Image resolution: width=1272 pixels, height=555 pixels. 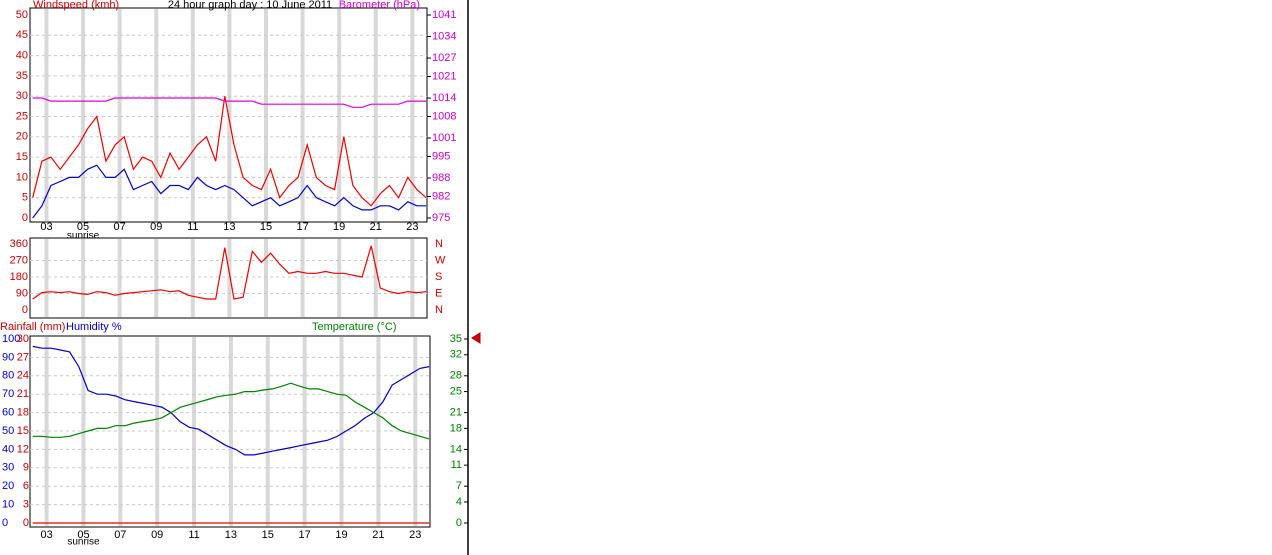 What do you see at coordinates (438, 293) in the screenshot?
I see `y-tick-label: E` at bounding box center [438, 293].